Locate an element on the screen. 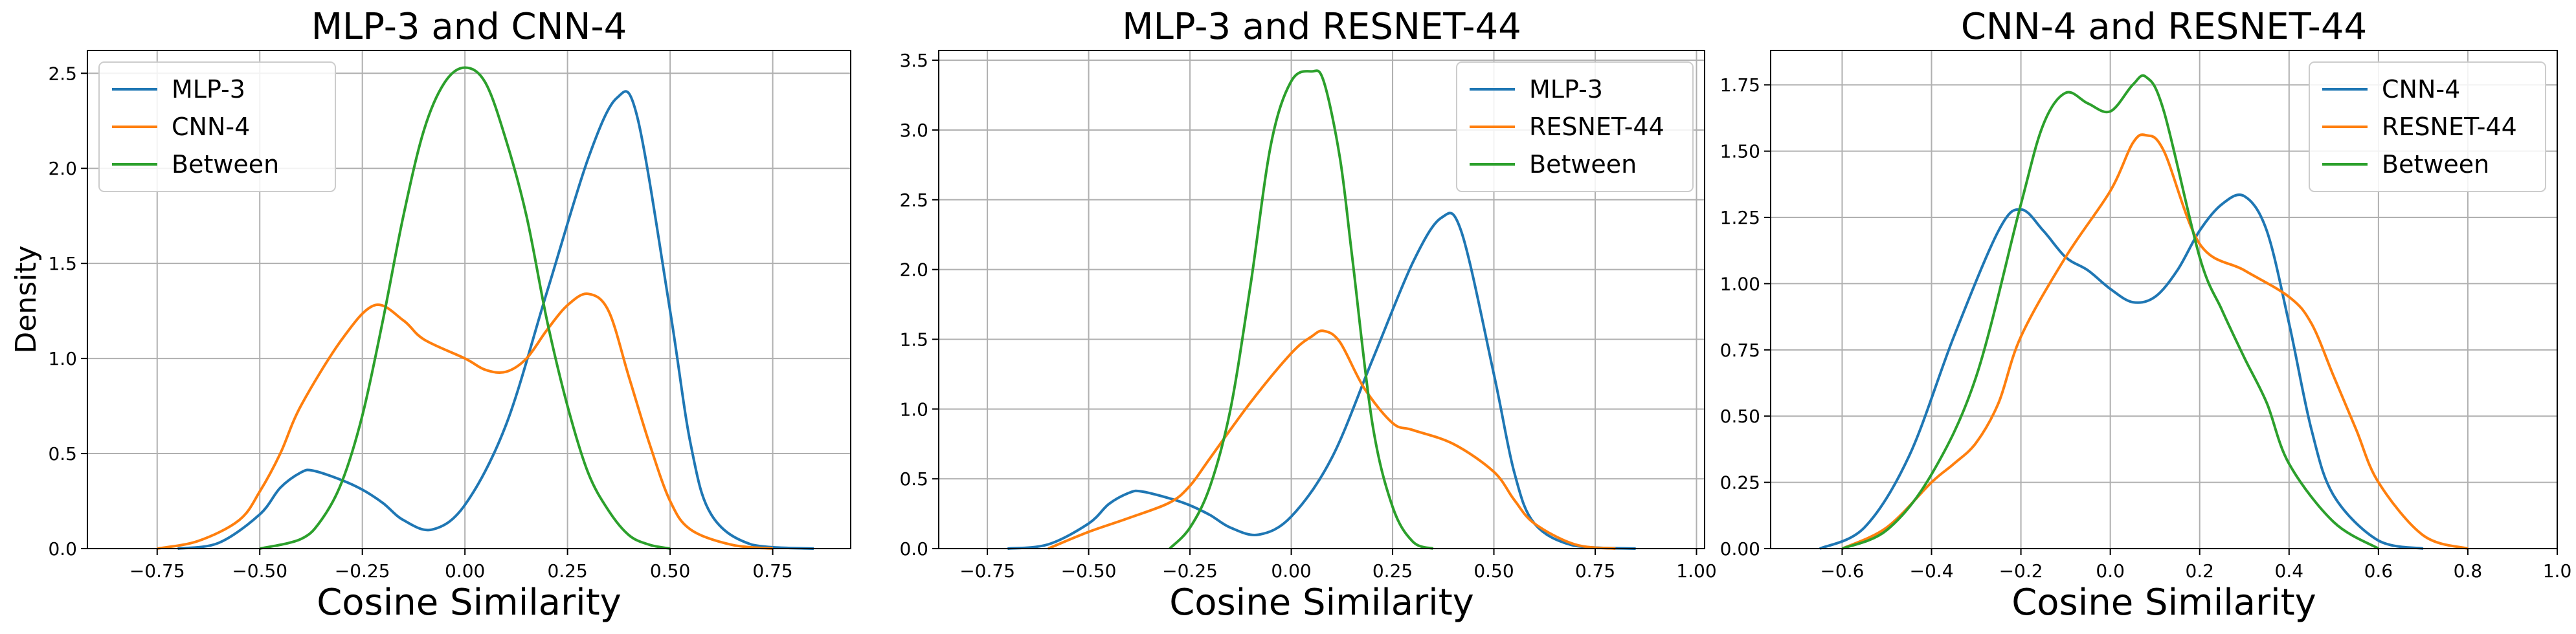 This screenshot has height=634, width=2576. y-axis-label: Density is located at coordinates (26, 299).